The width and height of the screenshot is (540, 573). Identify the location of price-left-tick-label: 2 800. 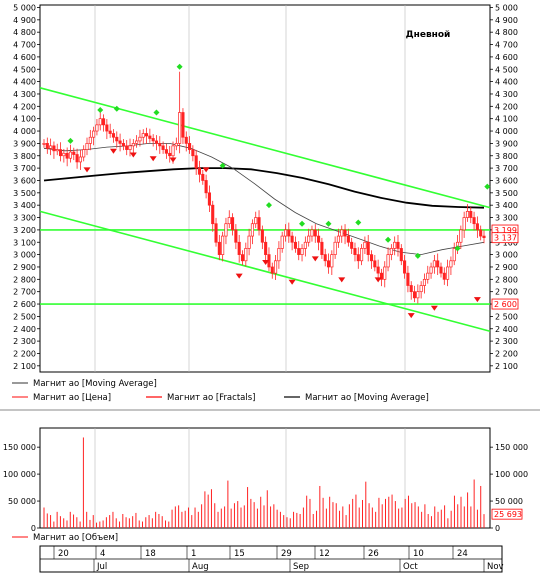
(24, 279).